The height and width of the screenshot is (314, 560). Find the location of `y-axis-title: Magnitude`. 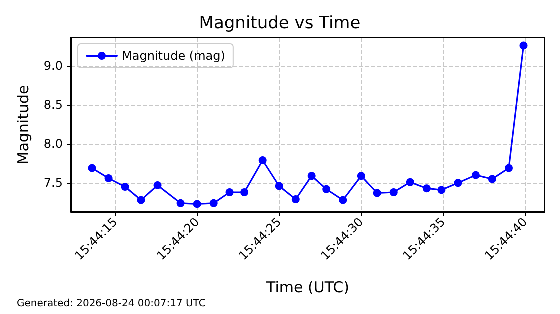

y-axis-title: Magnitude is located at coordinates (23, 125).